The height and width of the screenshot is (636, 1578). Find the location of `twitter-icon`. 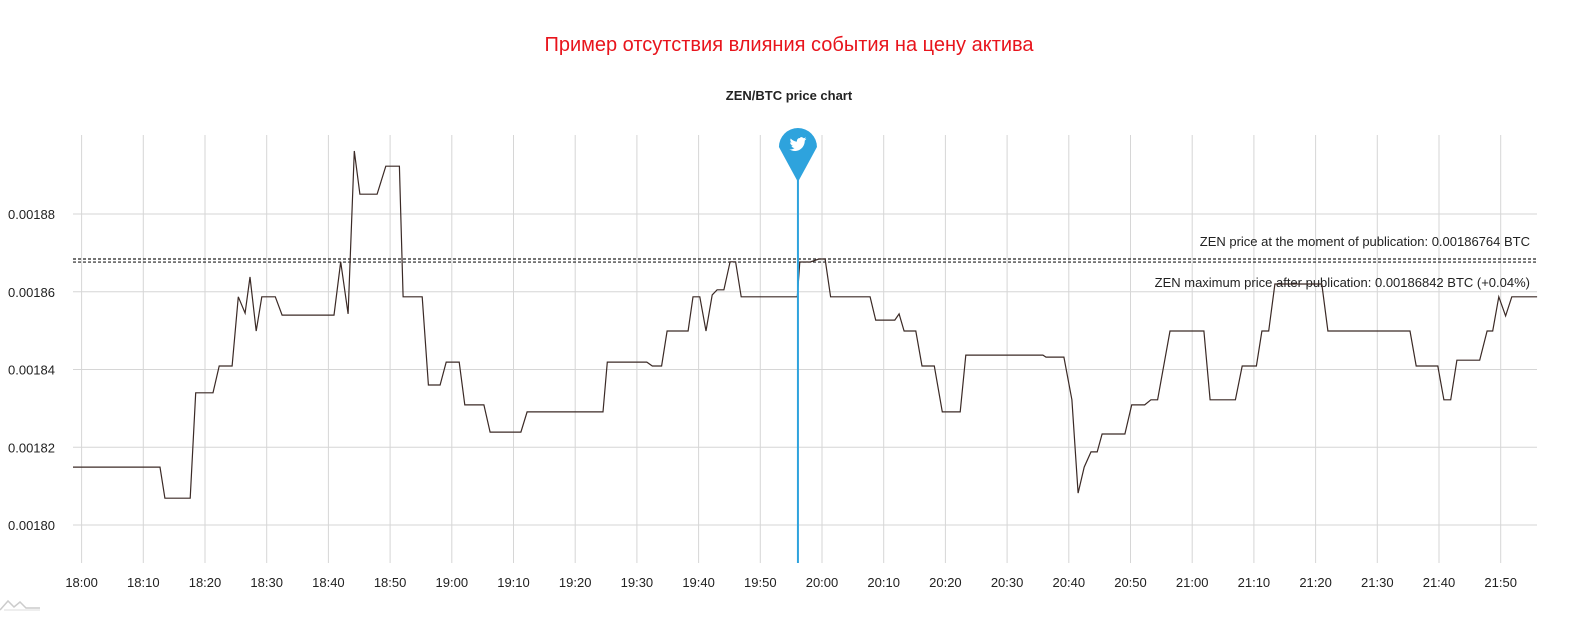

twitter-icon is located at coordinates (798, 144).